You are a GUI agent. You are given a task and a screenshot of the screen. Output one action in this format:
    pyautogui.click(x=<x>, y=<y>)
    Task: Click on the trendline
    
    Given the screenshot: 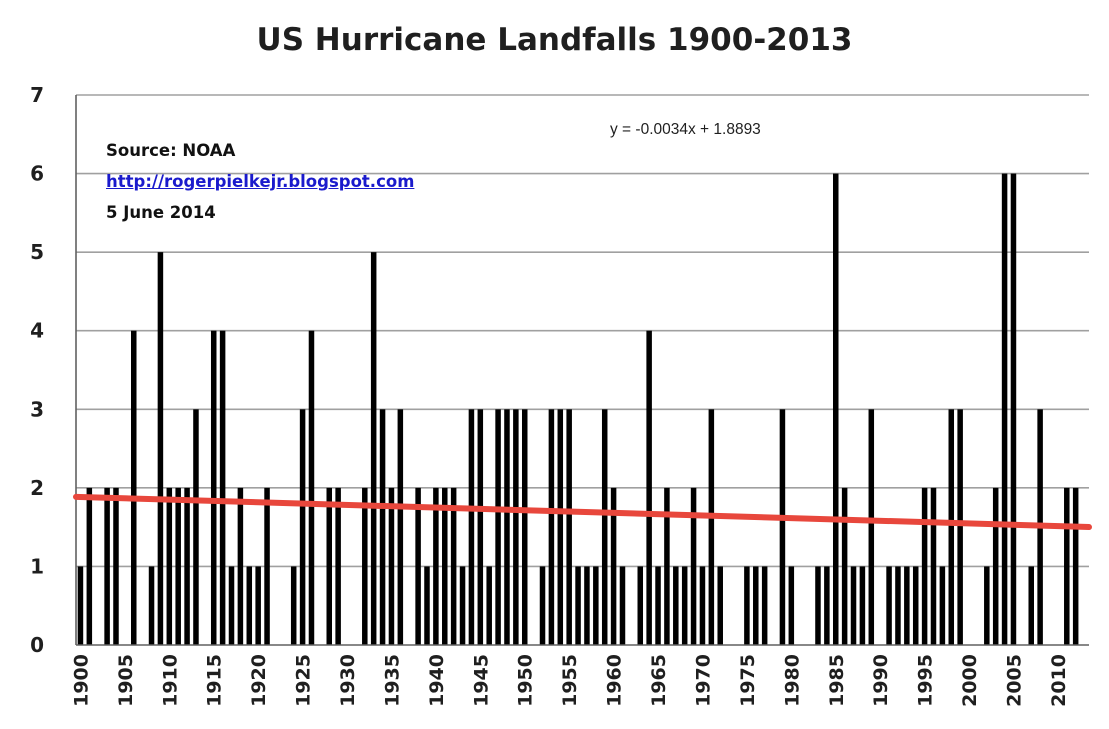 What is the action you would take?
    pyautogui.click(x=582, y=512)
    